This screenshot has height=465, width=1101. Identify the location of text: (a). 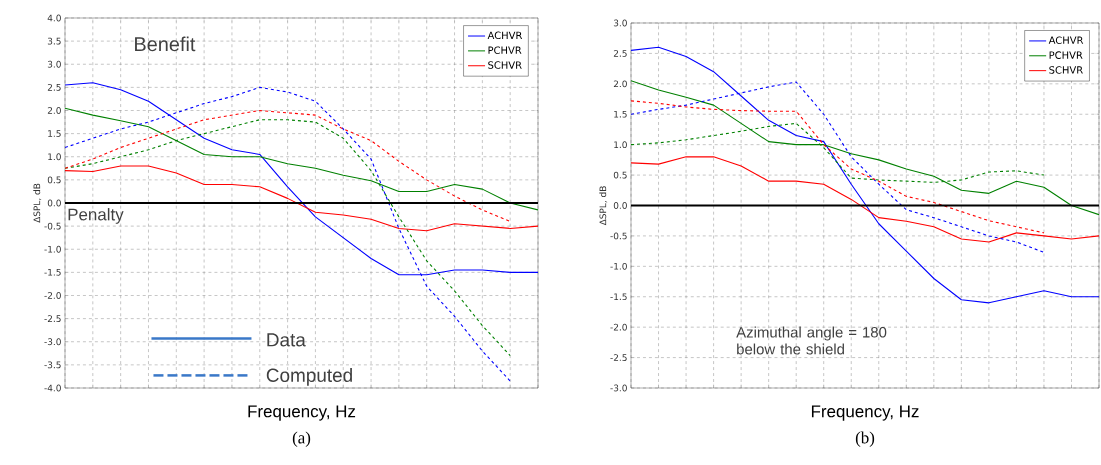
(301, 439).